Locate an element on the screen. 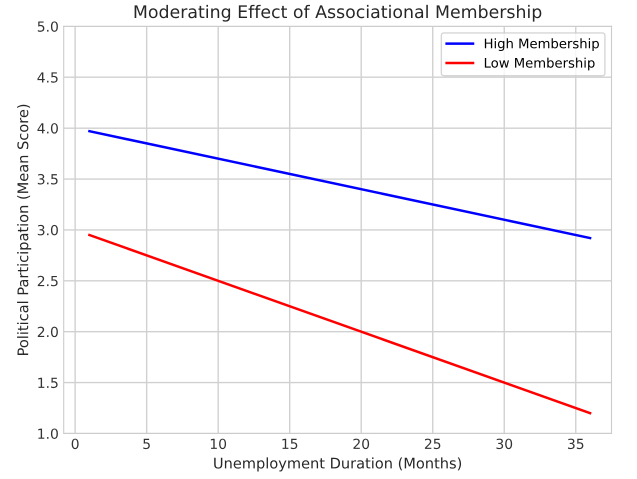 This screenshot has height=479, width=637. chart-title: Moderating Effect of Associational Membership is located at coordinates (338, 13).